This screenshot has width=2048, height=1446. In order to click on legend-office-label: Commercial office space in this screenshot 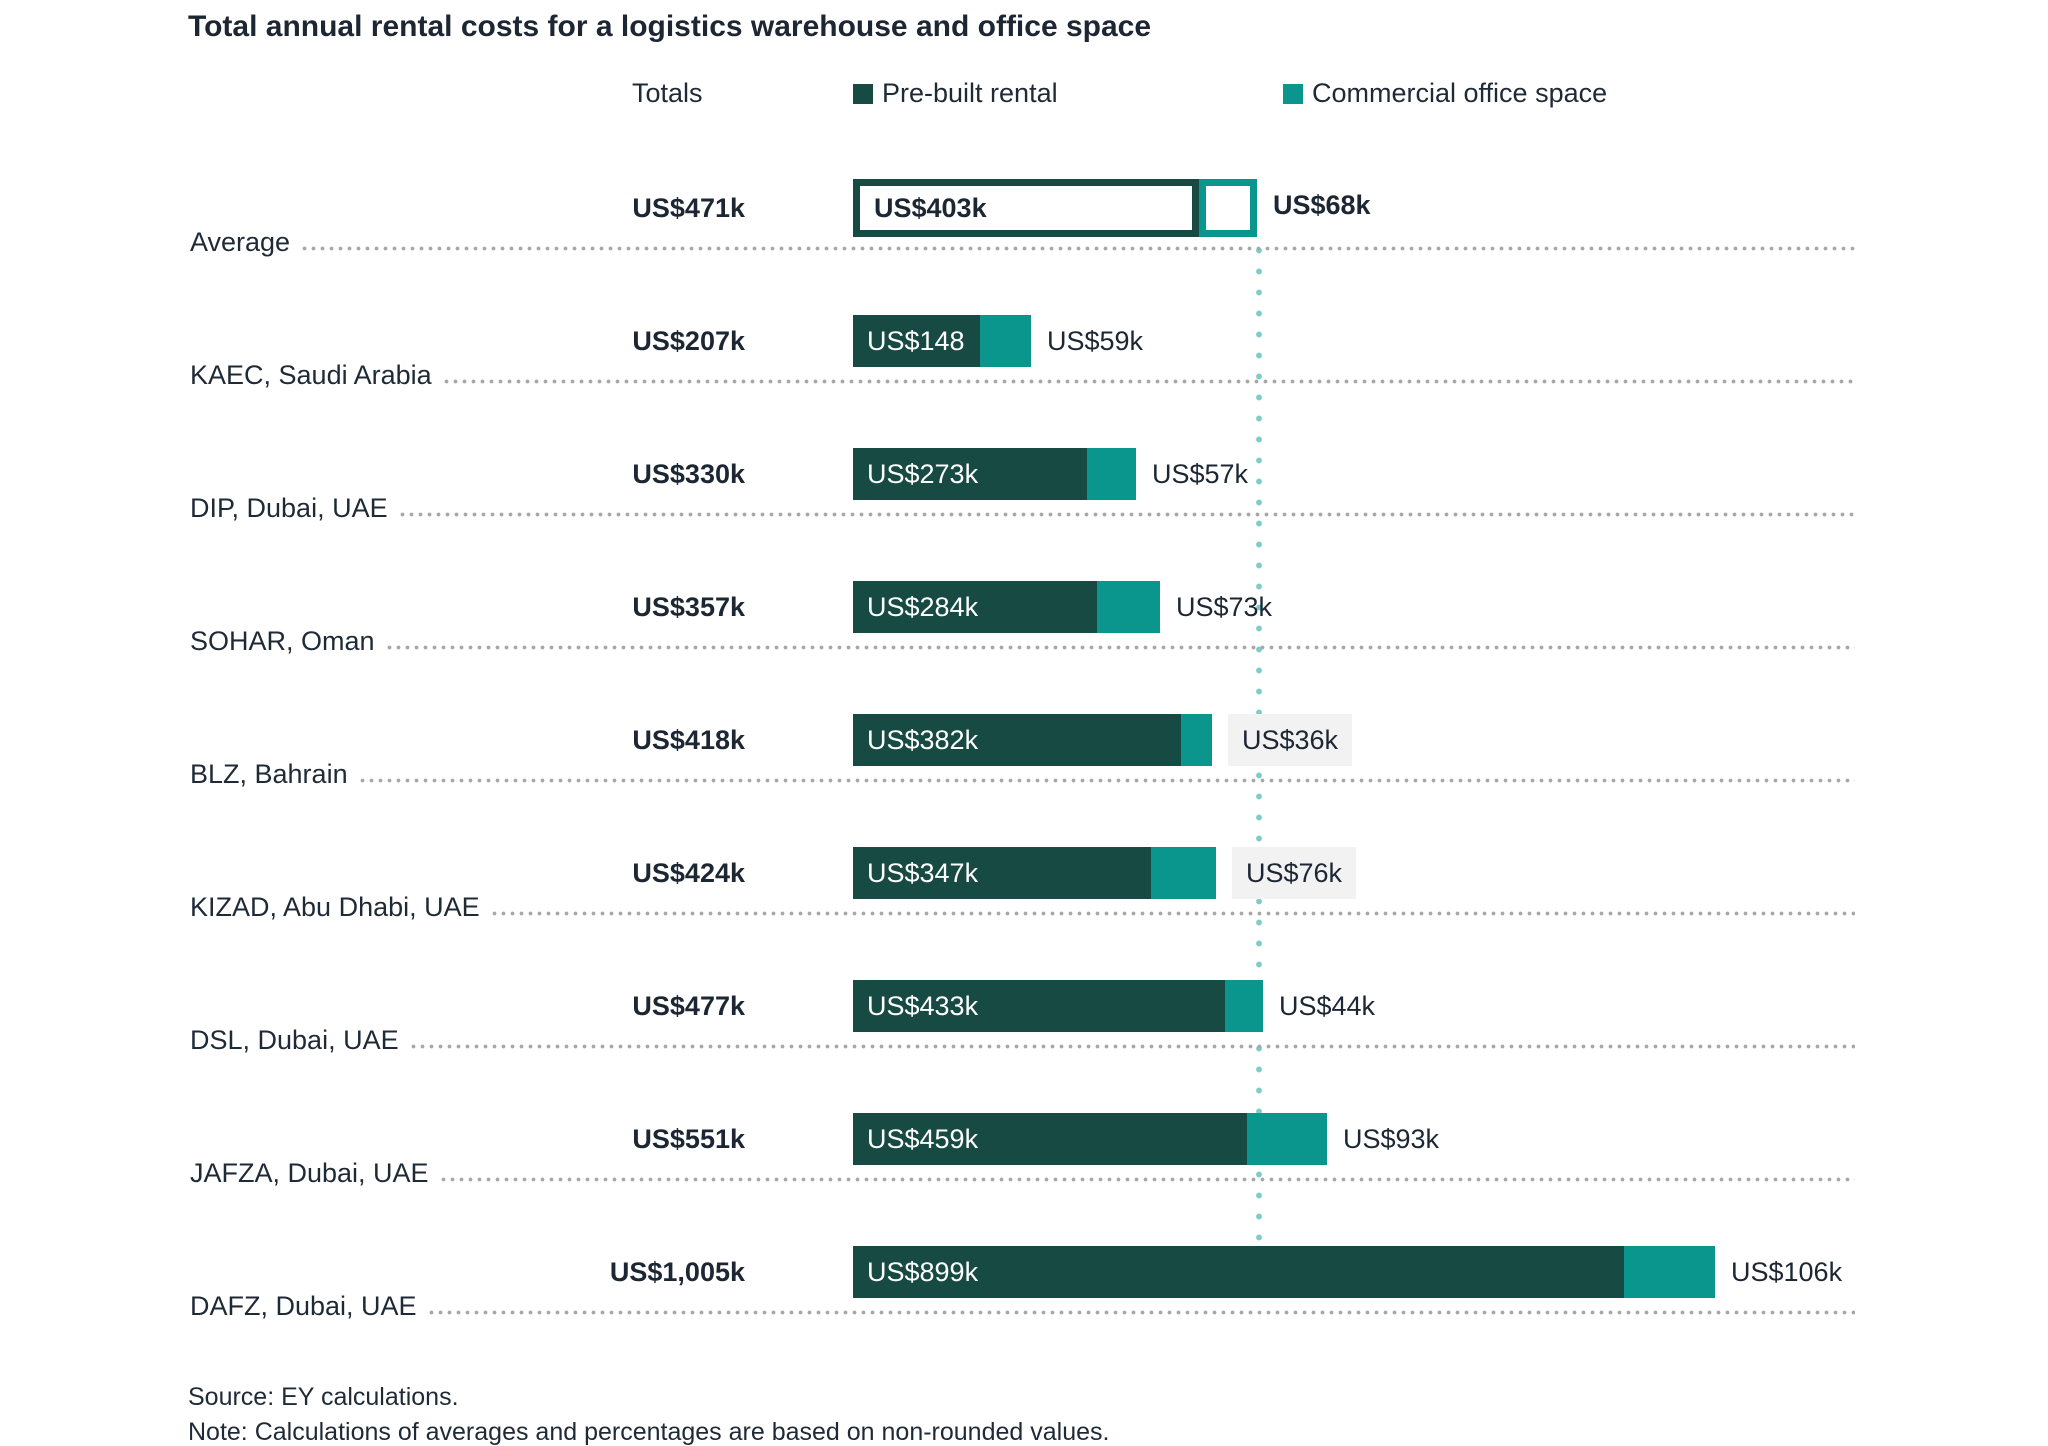, I will do `click(1460, 93)`.